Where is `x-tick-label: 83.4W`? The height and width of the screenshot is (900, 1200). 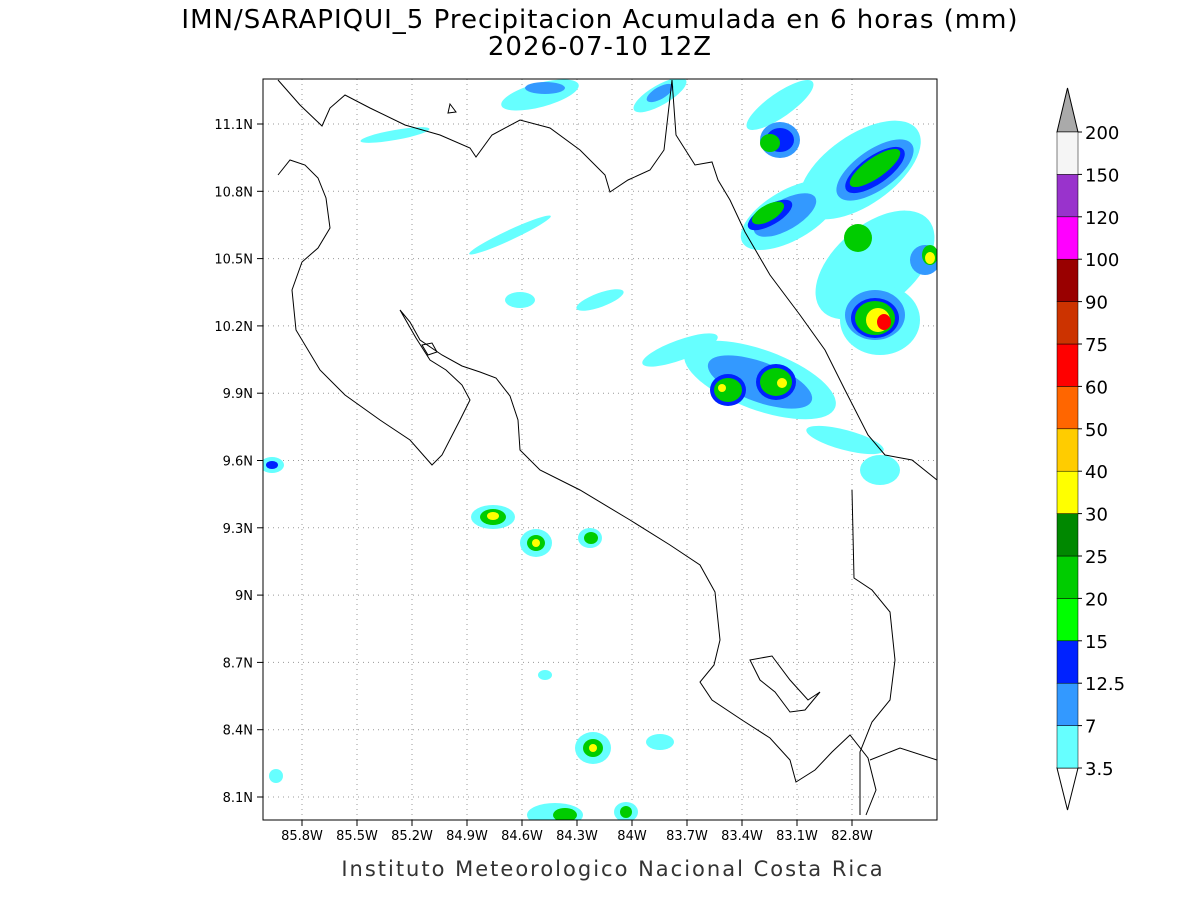
x-tick-label: 83.4W is located at coordinates (742, 836).